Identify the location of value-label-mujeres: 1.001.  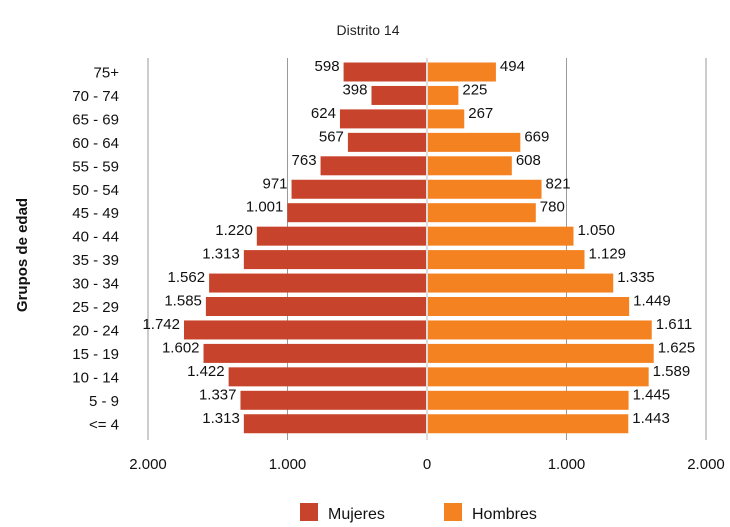
(265, 207).